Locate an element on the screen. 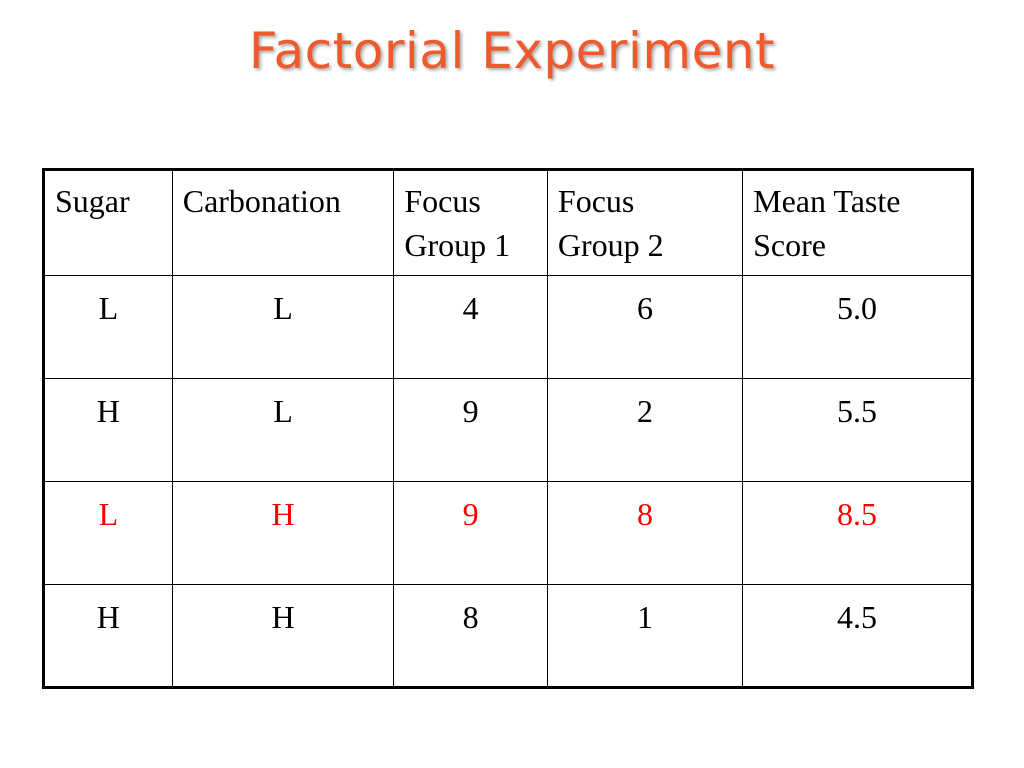 The height and width of the screenshot is (768, 1024). cell-mean-taste-score: 5.5 is located at coordinates (857, 430).